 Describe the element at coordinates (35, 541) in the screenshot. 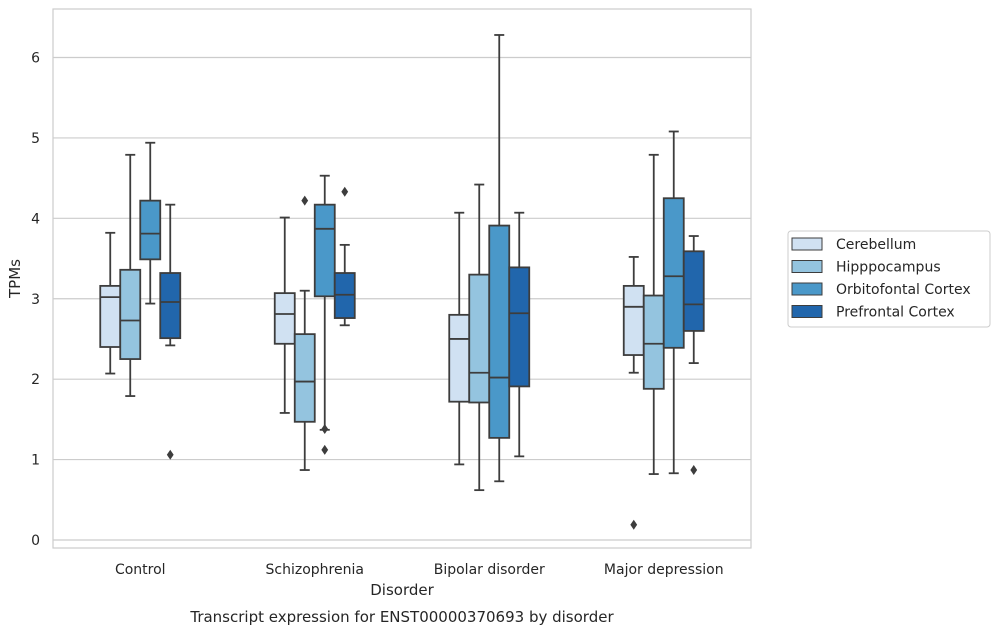

I see `y-tick-label: 0` at that location.